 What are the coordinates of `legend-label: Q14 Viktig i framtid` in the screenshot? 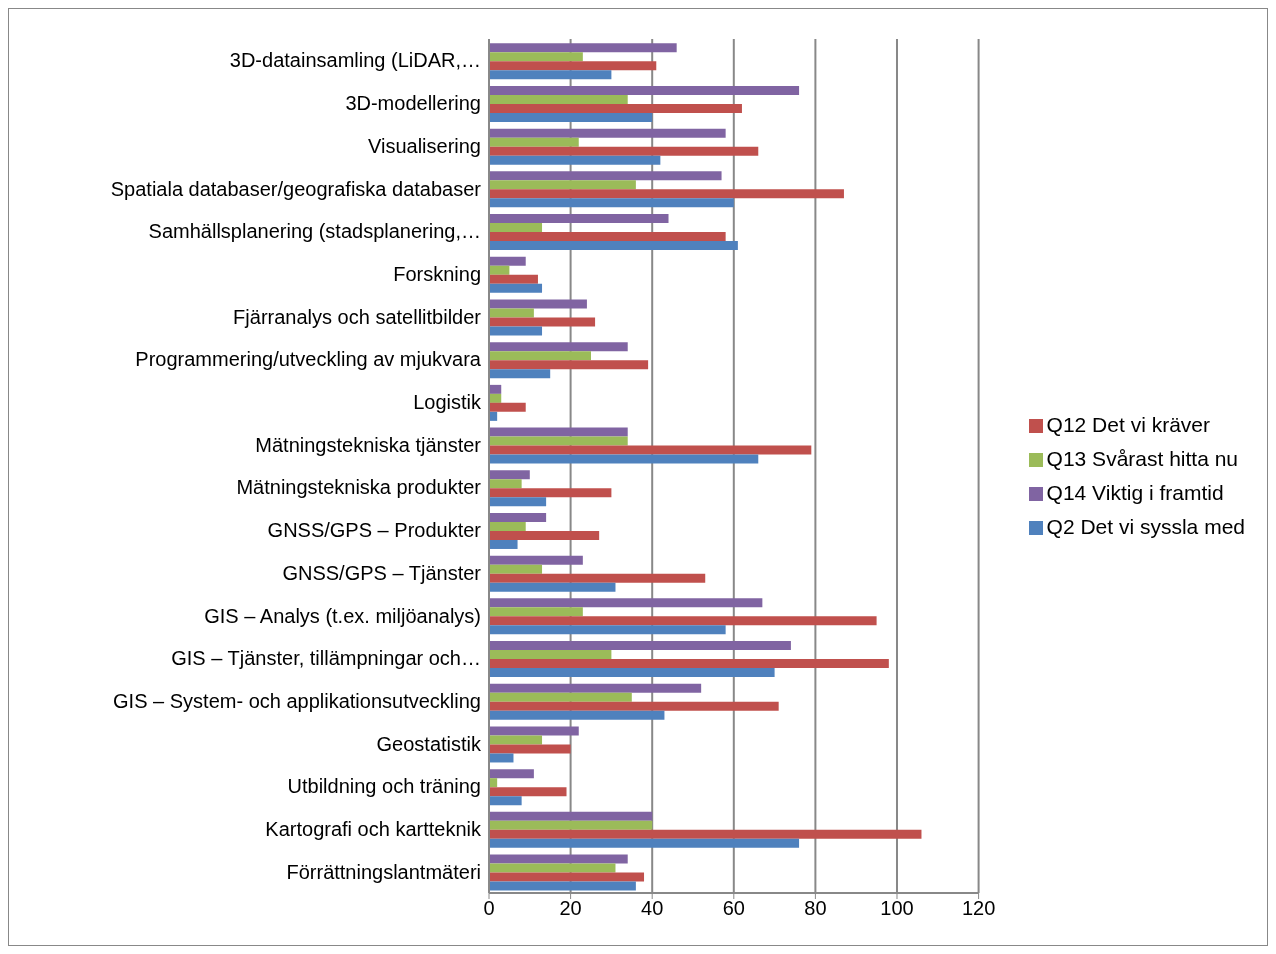 It's located at (1135, 492).